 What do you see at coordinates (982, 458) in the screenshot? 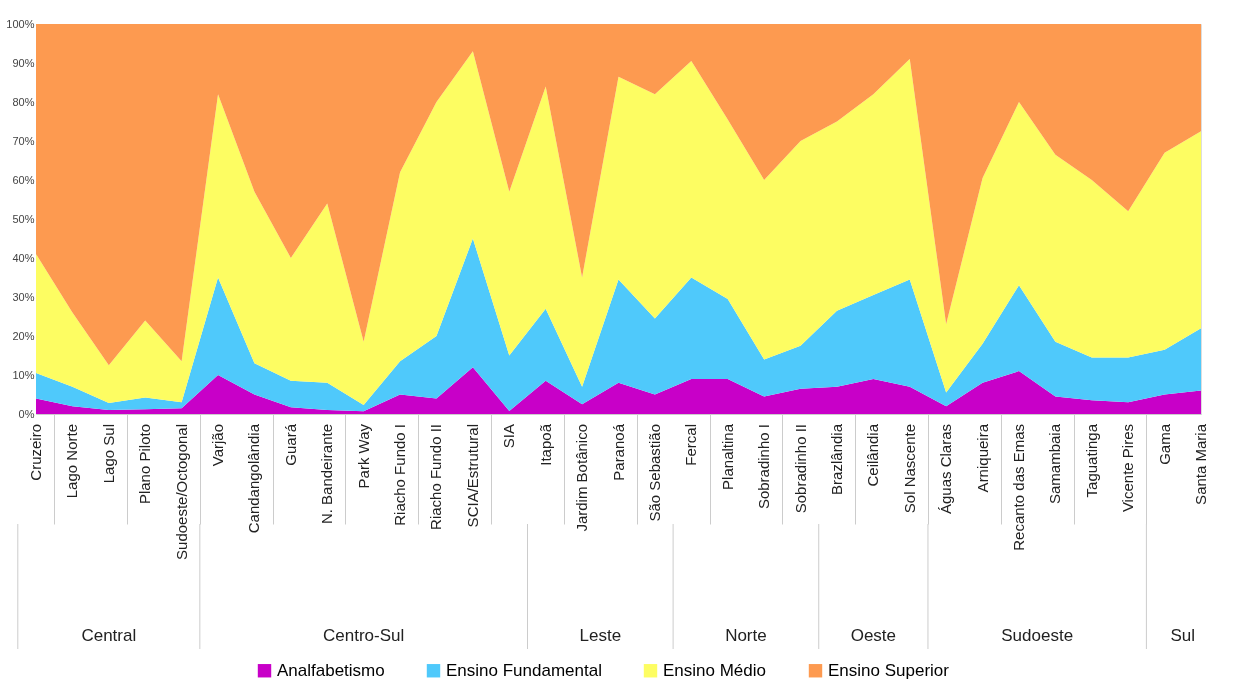
I see `x-tick-label: Arniqueira` at bounding box center [982, 458].